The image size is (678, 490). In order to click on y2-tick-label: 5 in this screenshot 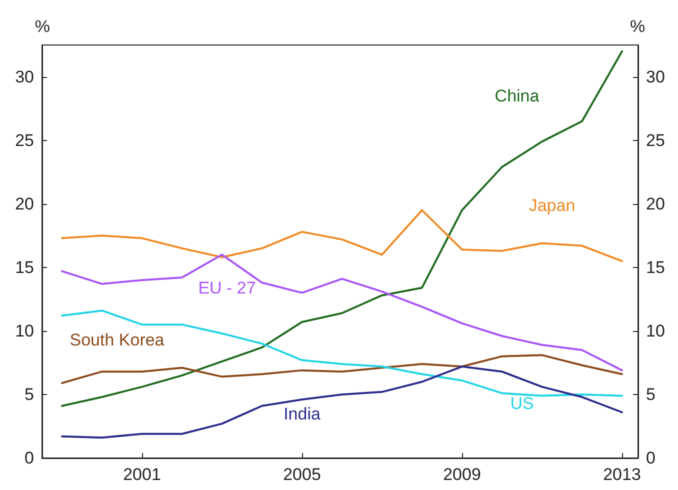, I will do `click(651, 394)`.